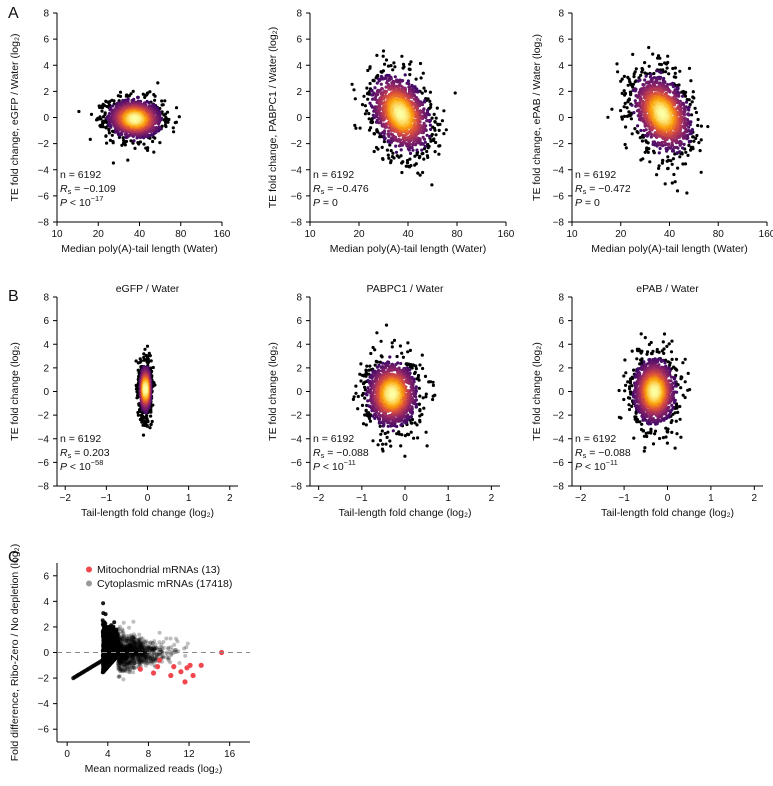 This screenshot has width=773, height=786. I want to click on y-tick-label: 6, so click(299, 40).